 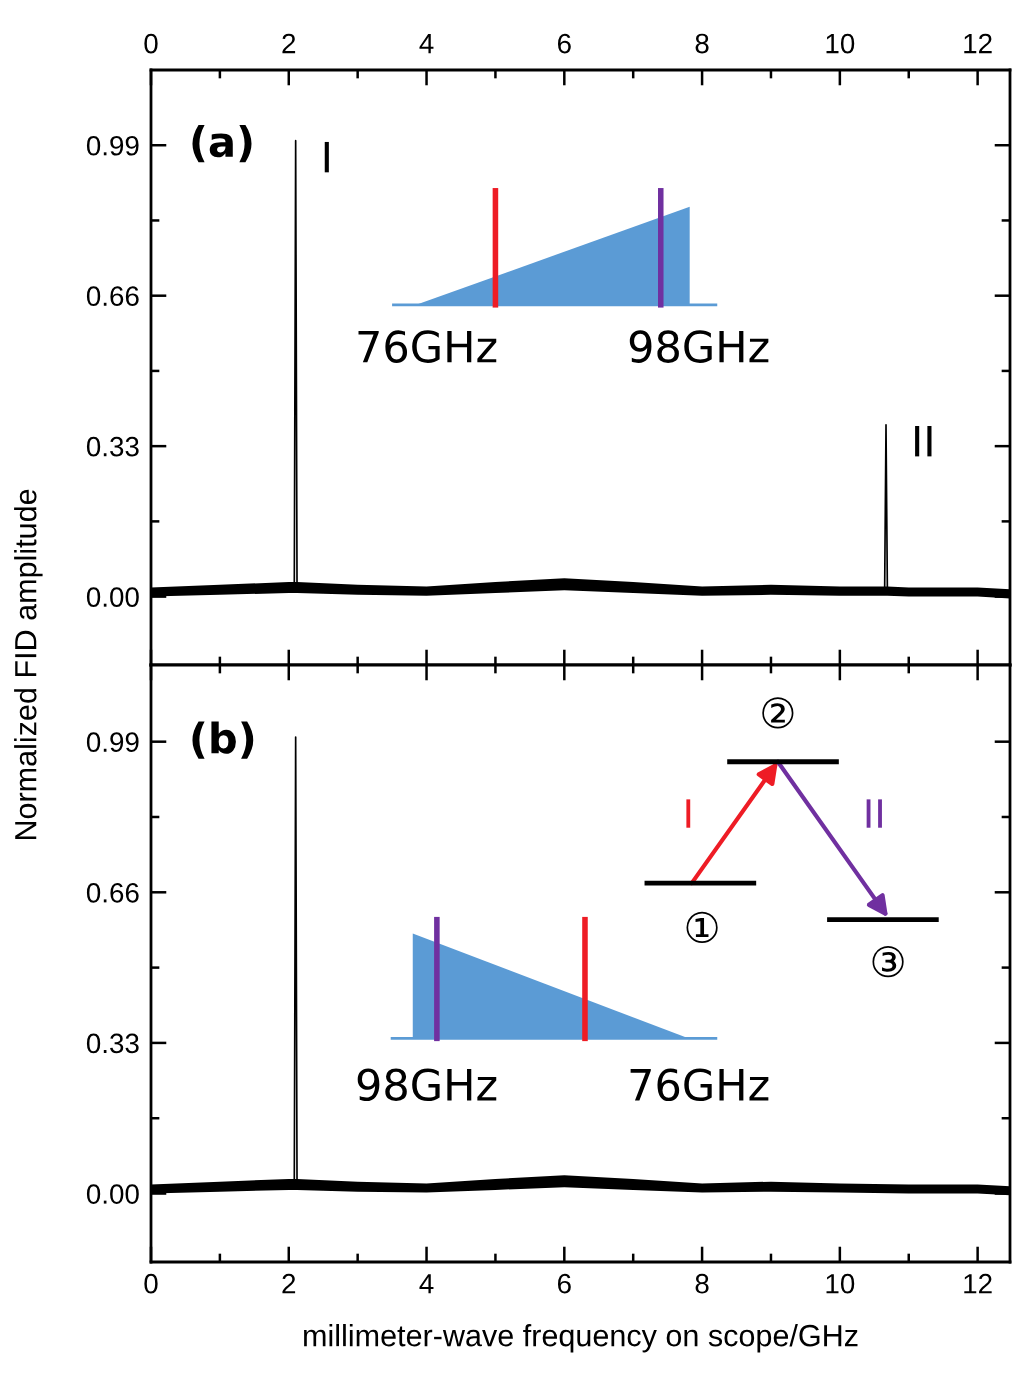 I want to click on x-tick-label: 8, so click(x=702, y=1283).